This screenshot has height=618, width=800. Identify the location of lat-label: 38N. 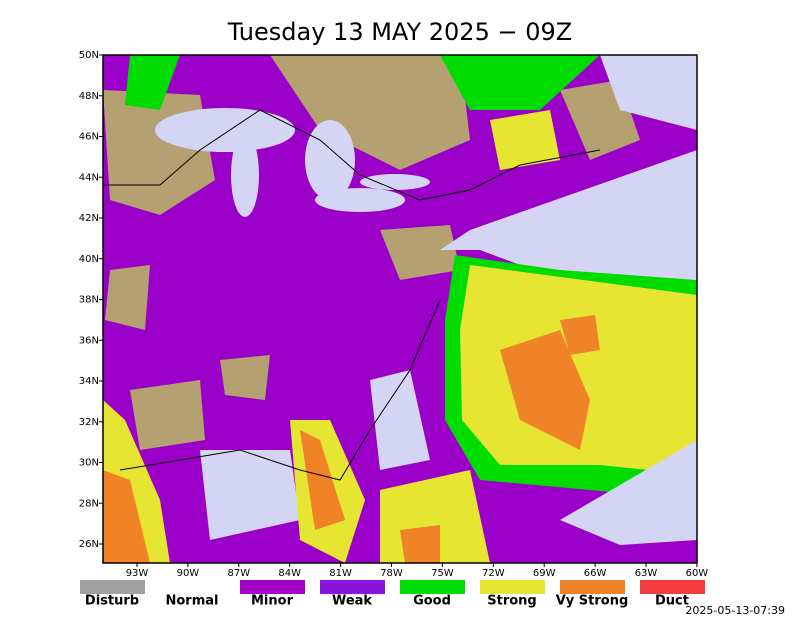
(89, 300).